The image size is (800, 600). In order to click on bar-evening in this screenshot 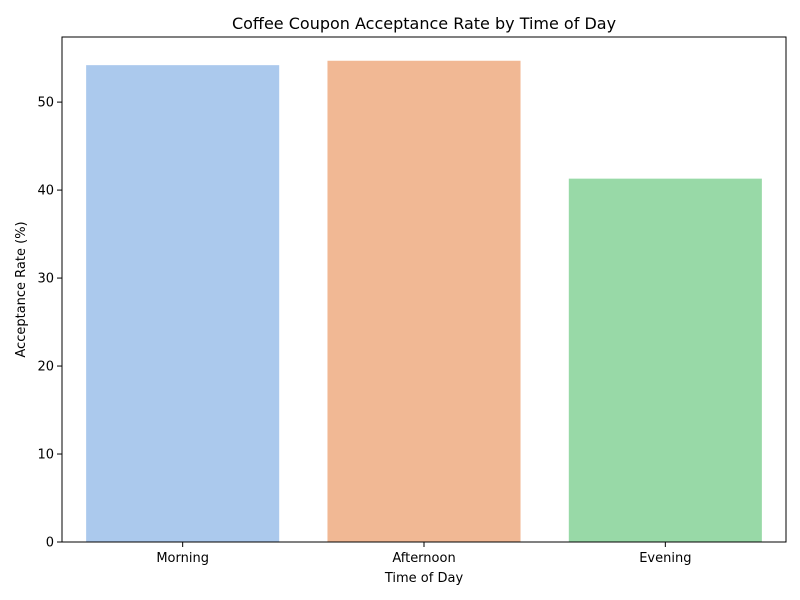, I will do `click(665, 360)`.